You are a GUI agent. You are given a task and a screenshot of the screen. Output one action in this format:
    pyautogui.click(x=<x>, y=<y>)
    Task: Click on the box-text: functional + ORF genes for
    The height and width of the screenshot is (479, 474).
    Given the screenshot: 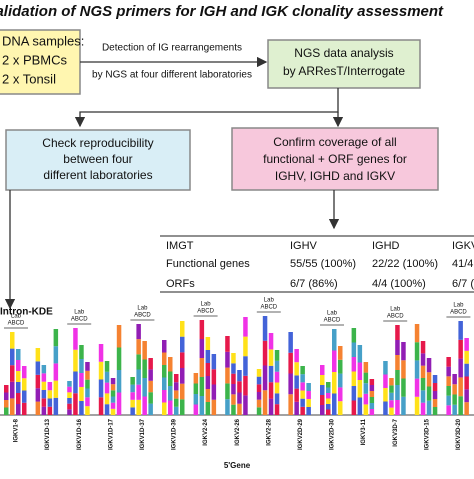 What is the action you would take?
    pyautogui.click(x=335, y=159)
    